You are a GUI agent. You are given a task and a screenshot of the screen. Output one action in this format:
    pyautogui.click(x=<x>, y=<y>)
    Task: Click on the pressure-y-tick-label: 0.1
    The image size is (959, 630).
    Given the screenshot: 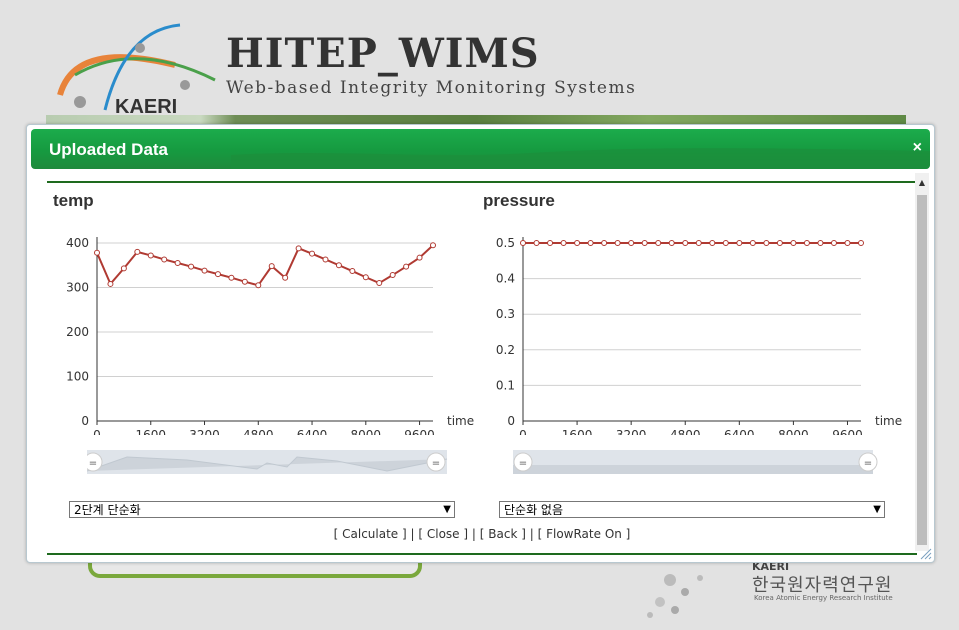 What is the action you would take?
    pyautogui.click(x=505, y=385)
    